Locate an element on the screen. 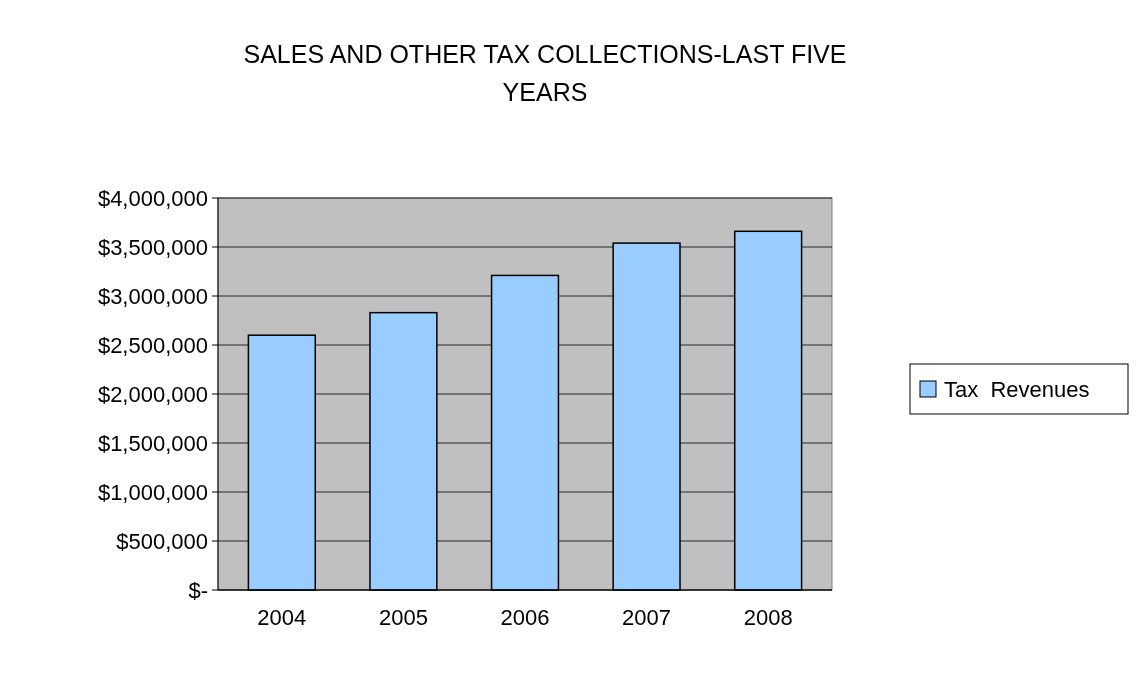 The height and width of the screenshot is (693, 1140). y-tick-label: $4,000,000 is located at coordinates (152, 198).